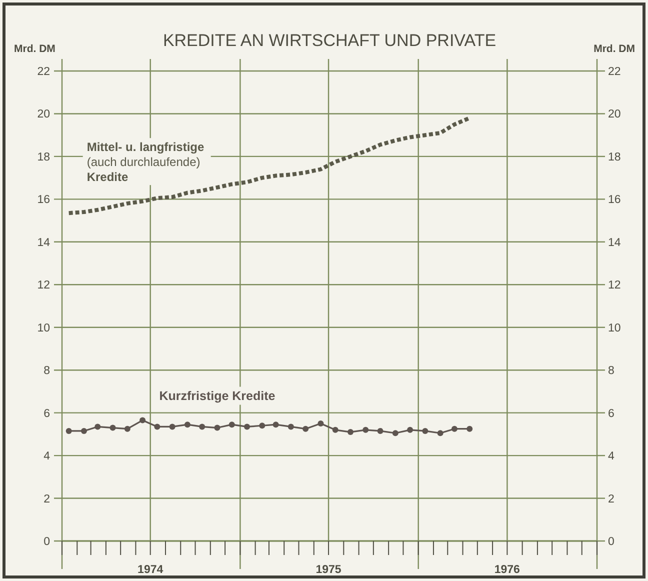  What do you see at coordinates (614, 200) in the screenshot?
I see `y2-tick-label: 16` at bounding box center [614, 200].